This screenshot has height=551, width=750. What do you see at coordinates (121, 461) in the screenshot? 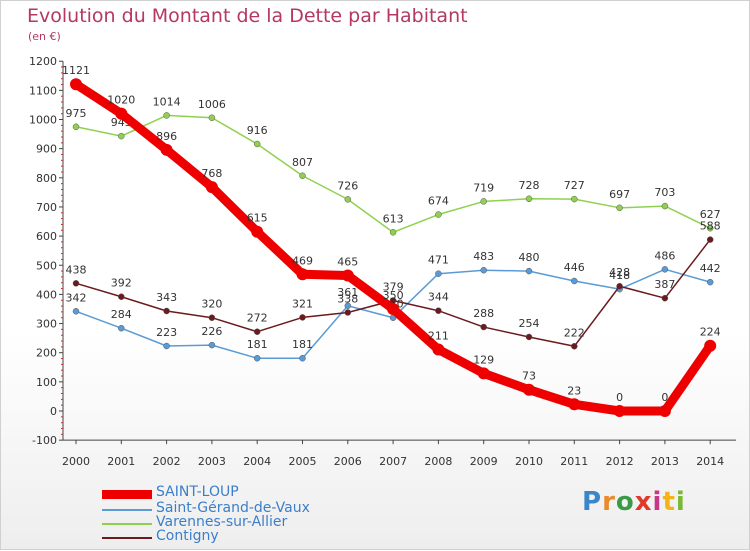
I see `x-tick-label: 2001` at bounding box center [121, 461].